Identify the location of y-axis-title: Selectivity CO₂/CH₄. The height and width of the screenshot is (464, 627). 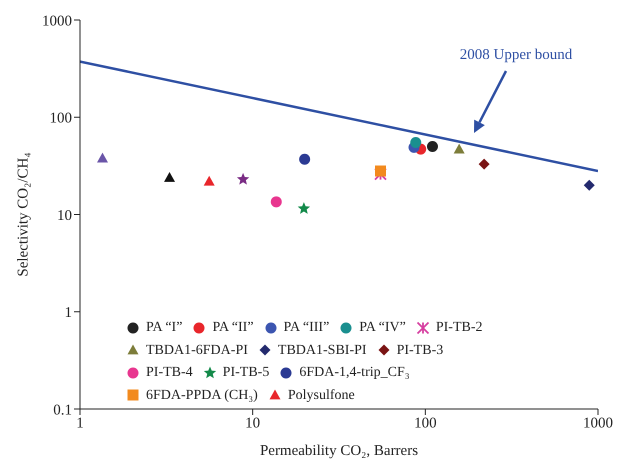
(23, 214).